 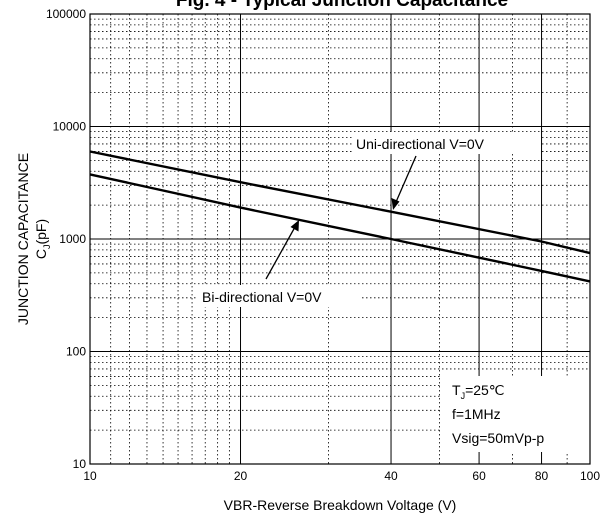 I want to click on cond-t-rest: =25℃, so click(x=484, y=390).